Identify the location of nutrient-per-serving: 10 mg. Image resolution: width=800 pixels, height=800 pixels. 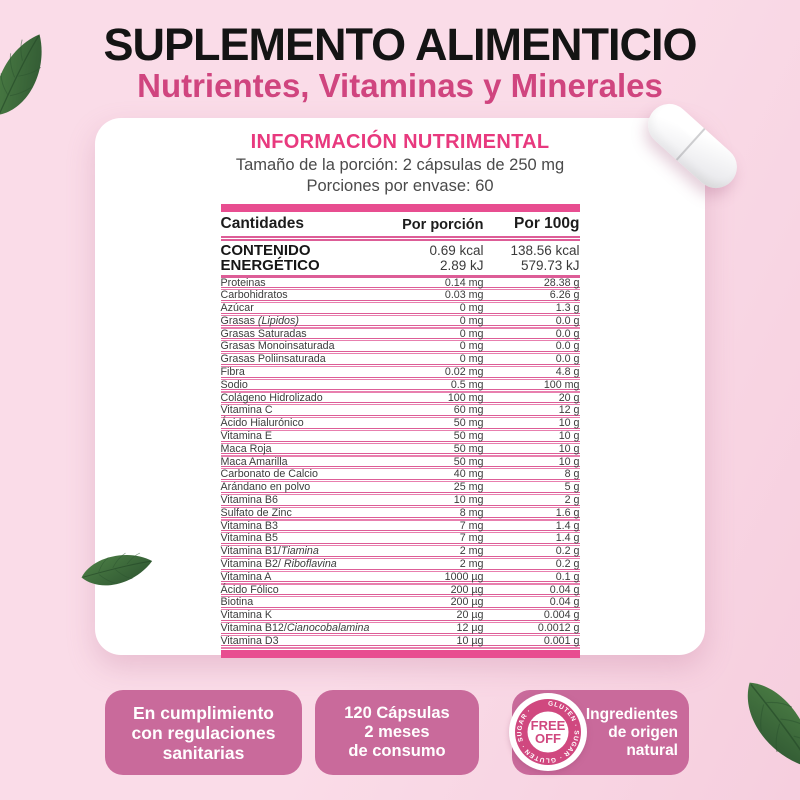
(468, 500).